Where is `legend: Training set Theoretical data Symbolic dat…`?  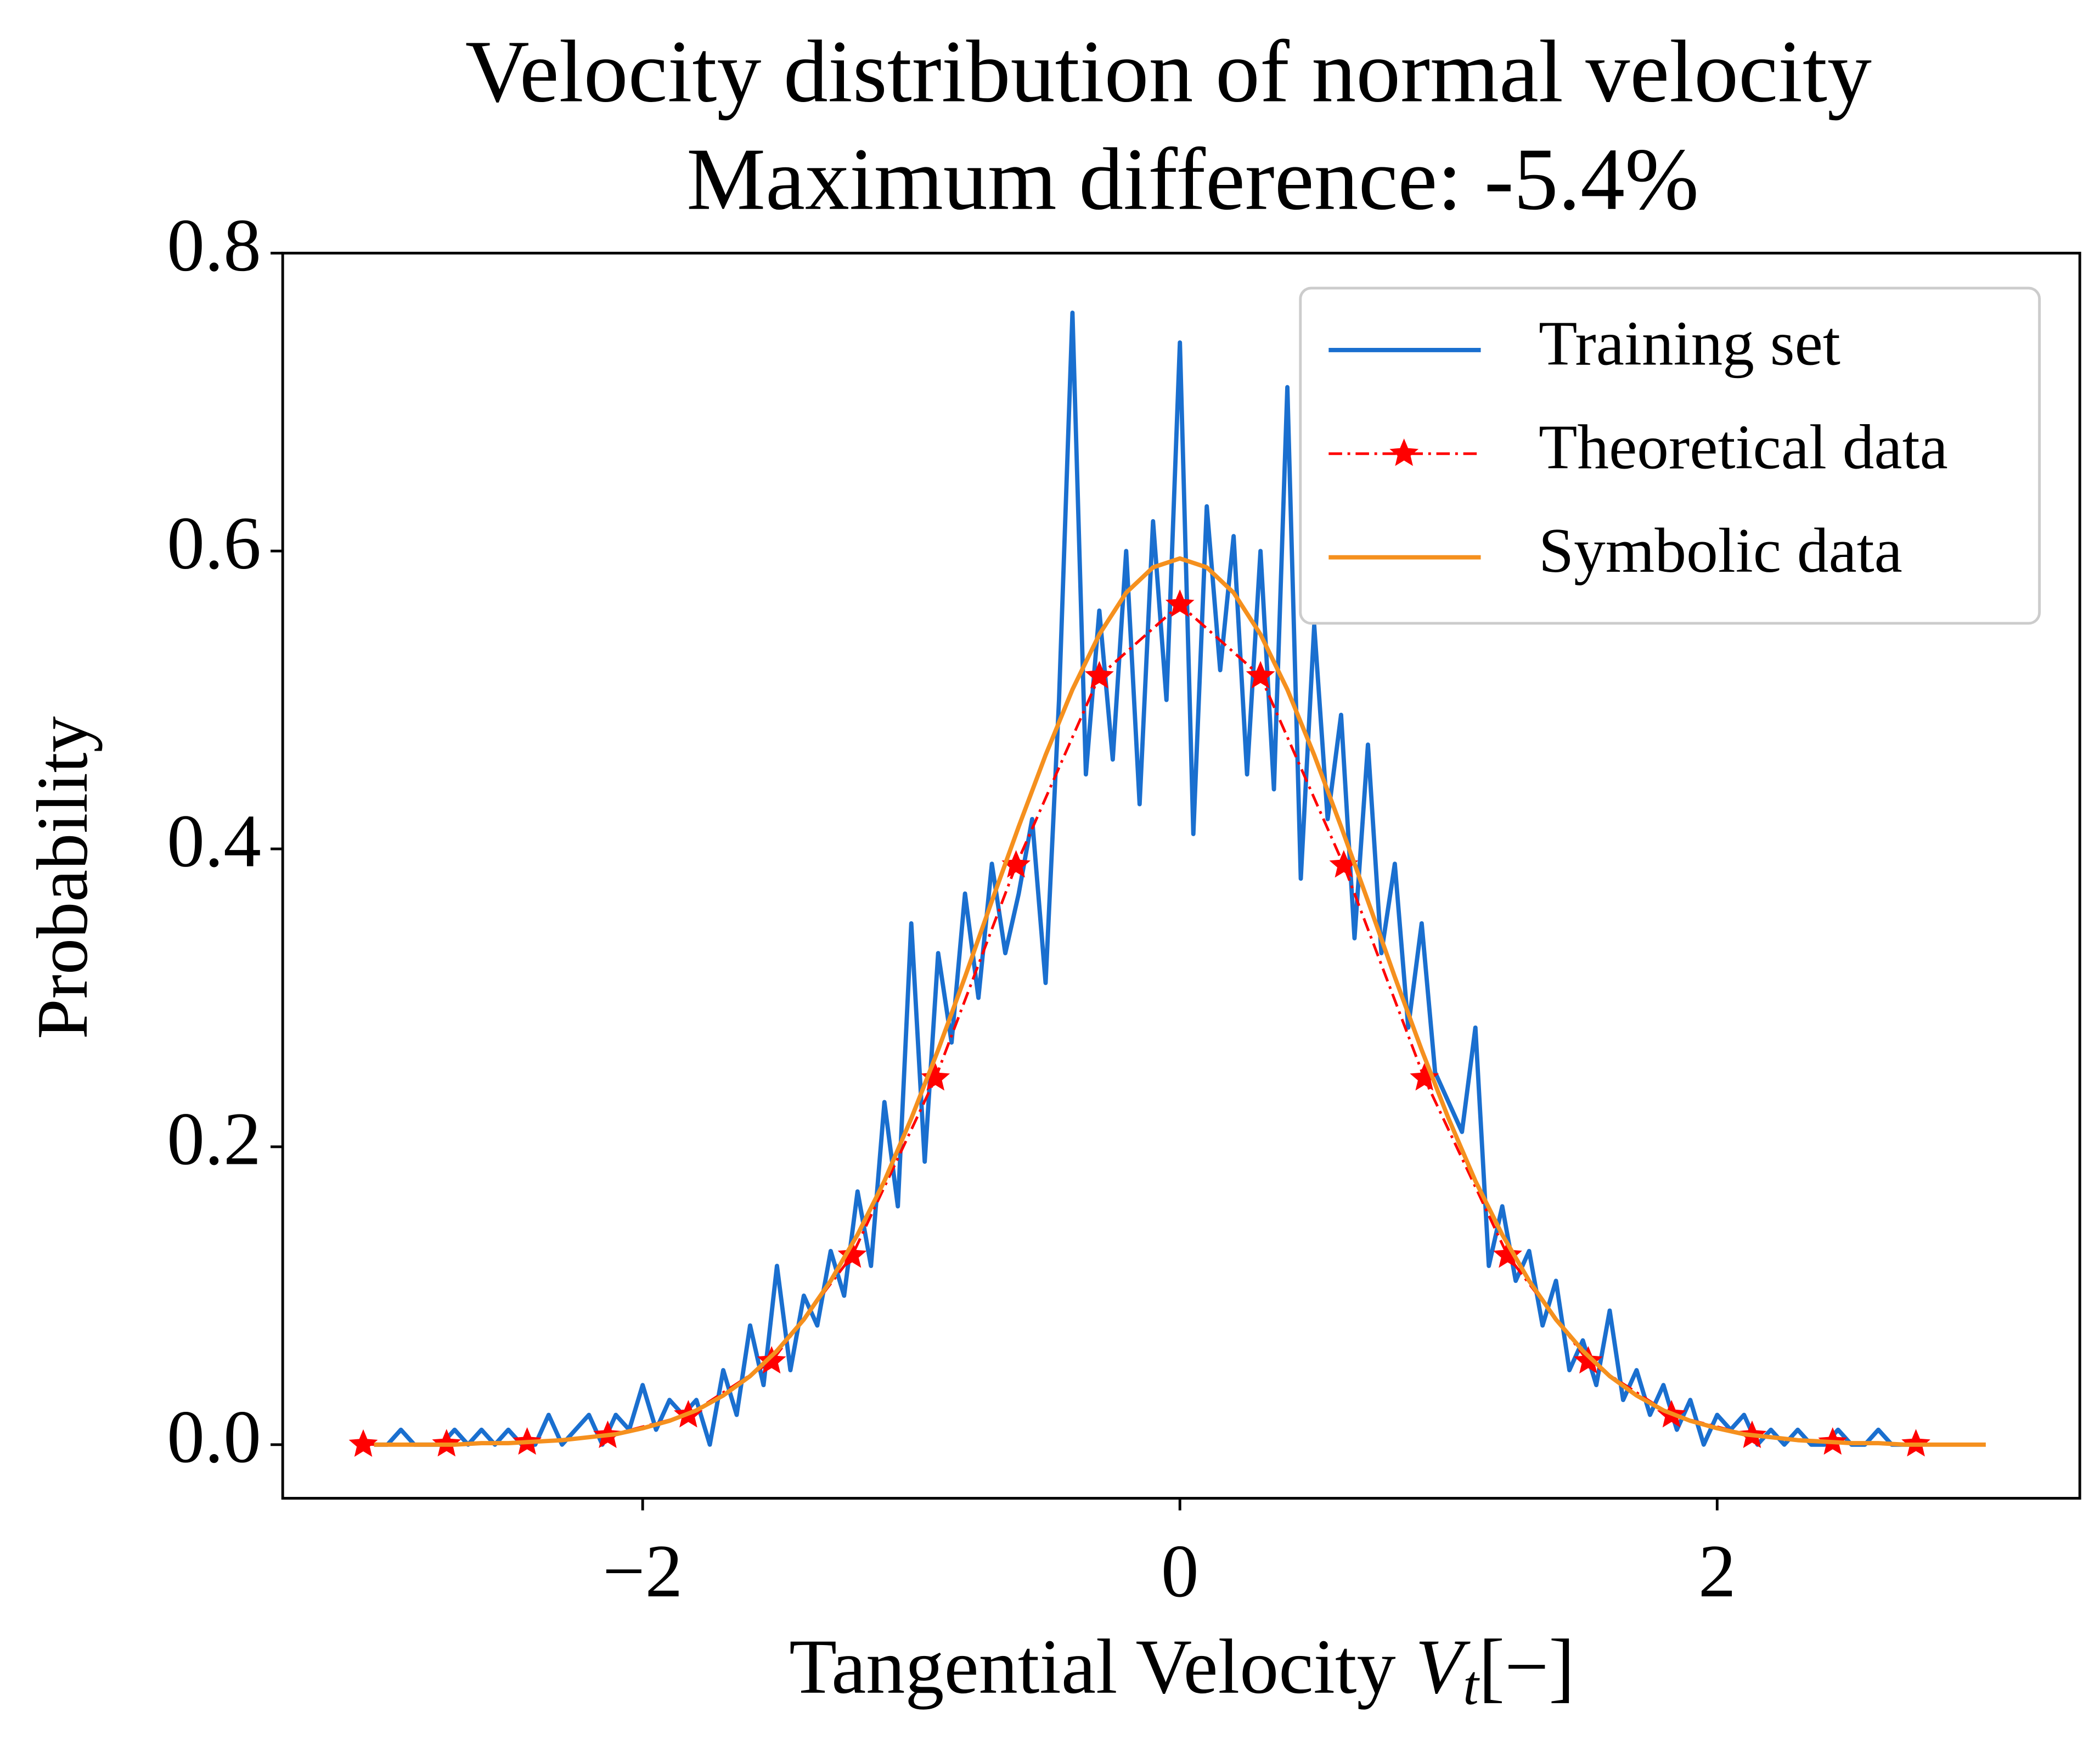 legend: Training set Theoretical data Symbolic dat… is located at coordinates (1670, 455).